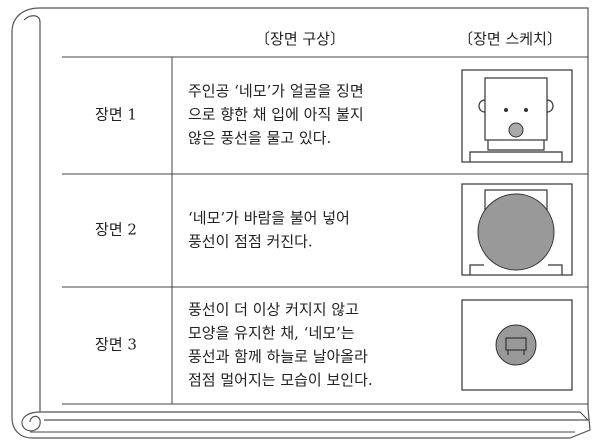  I want to click on row-label: 장면 1, so click(116, 115).